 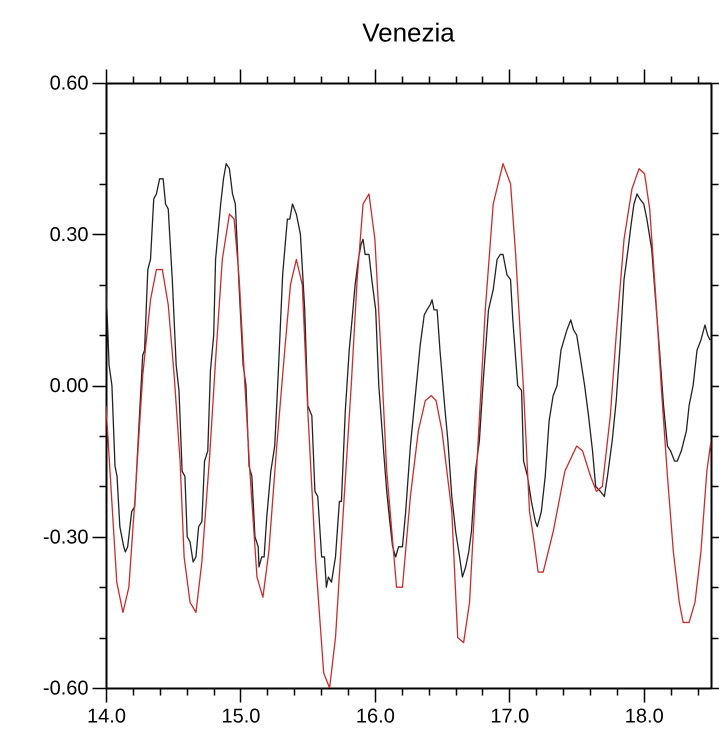 I want to click on y-tick-label: 0.30, so click(x=69, y=235).